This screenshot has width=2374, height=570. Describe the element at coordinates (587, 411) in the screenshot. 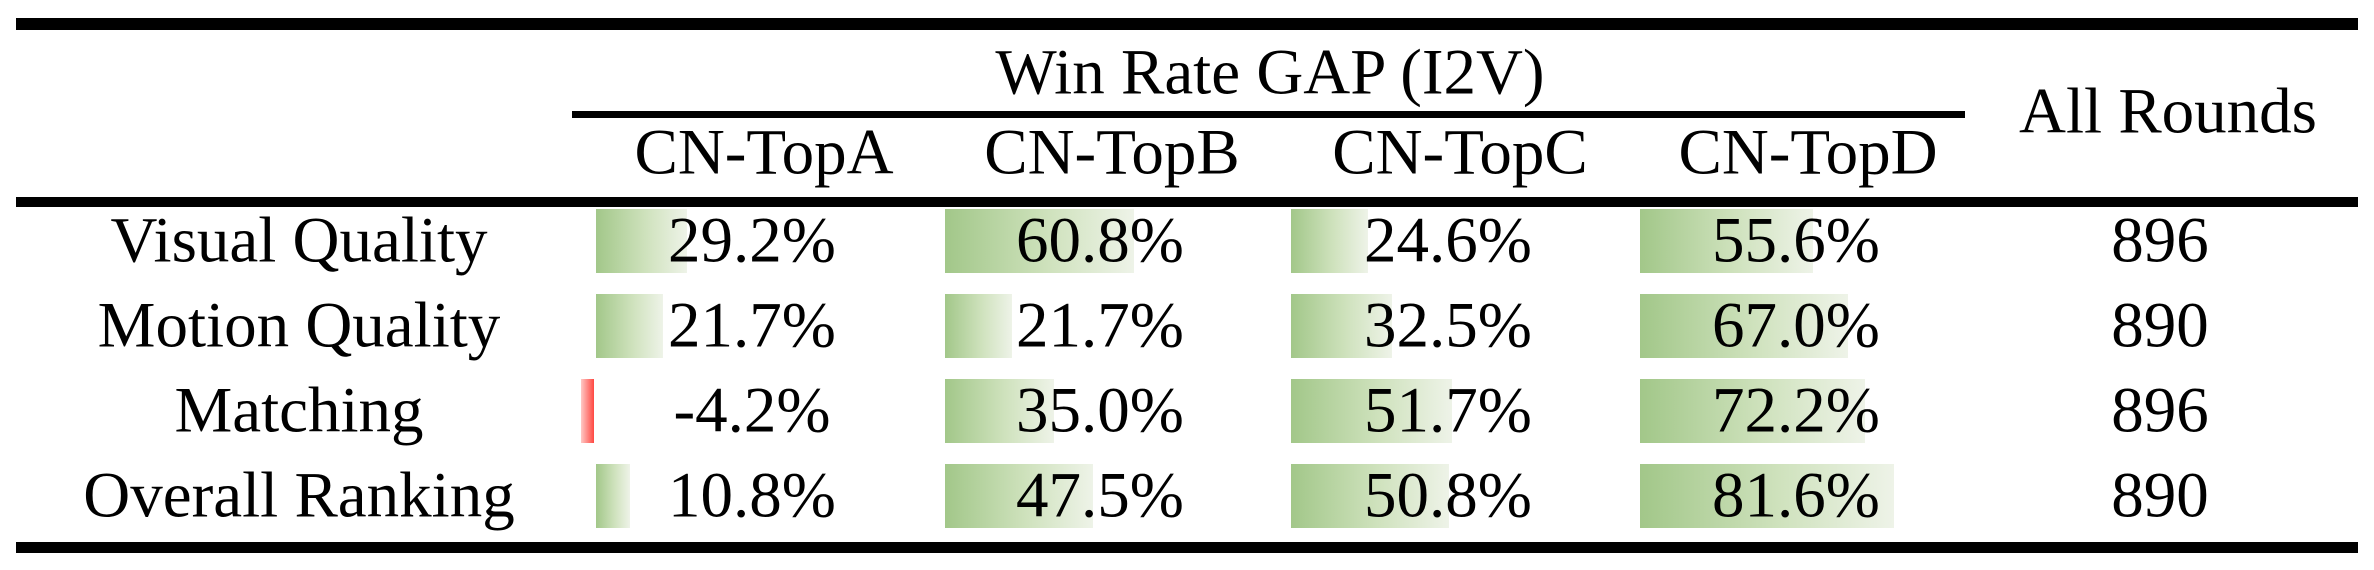

I see `negative-data-bar` at that location.